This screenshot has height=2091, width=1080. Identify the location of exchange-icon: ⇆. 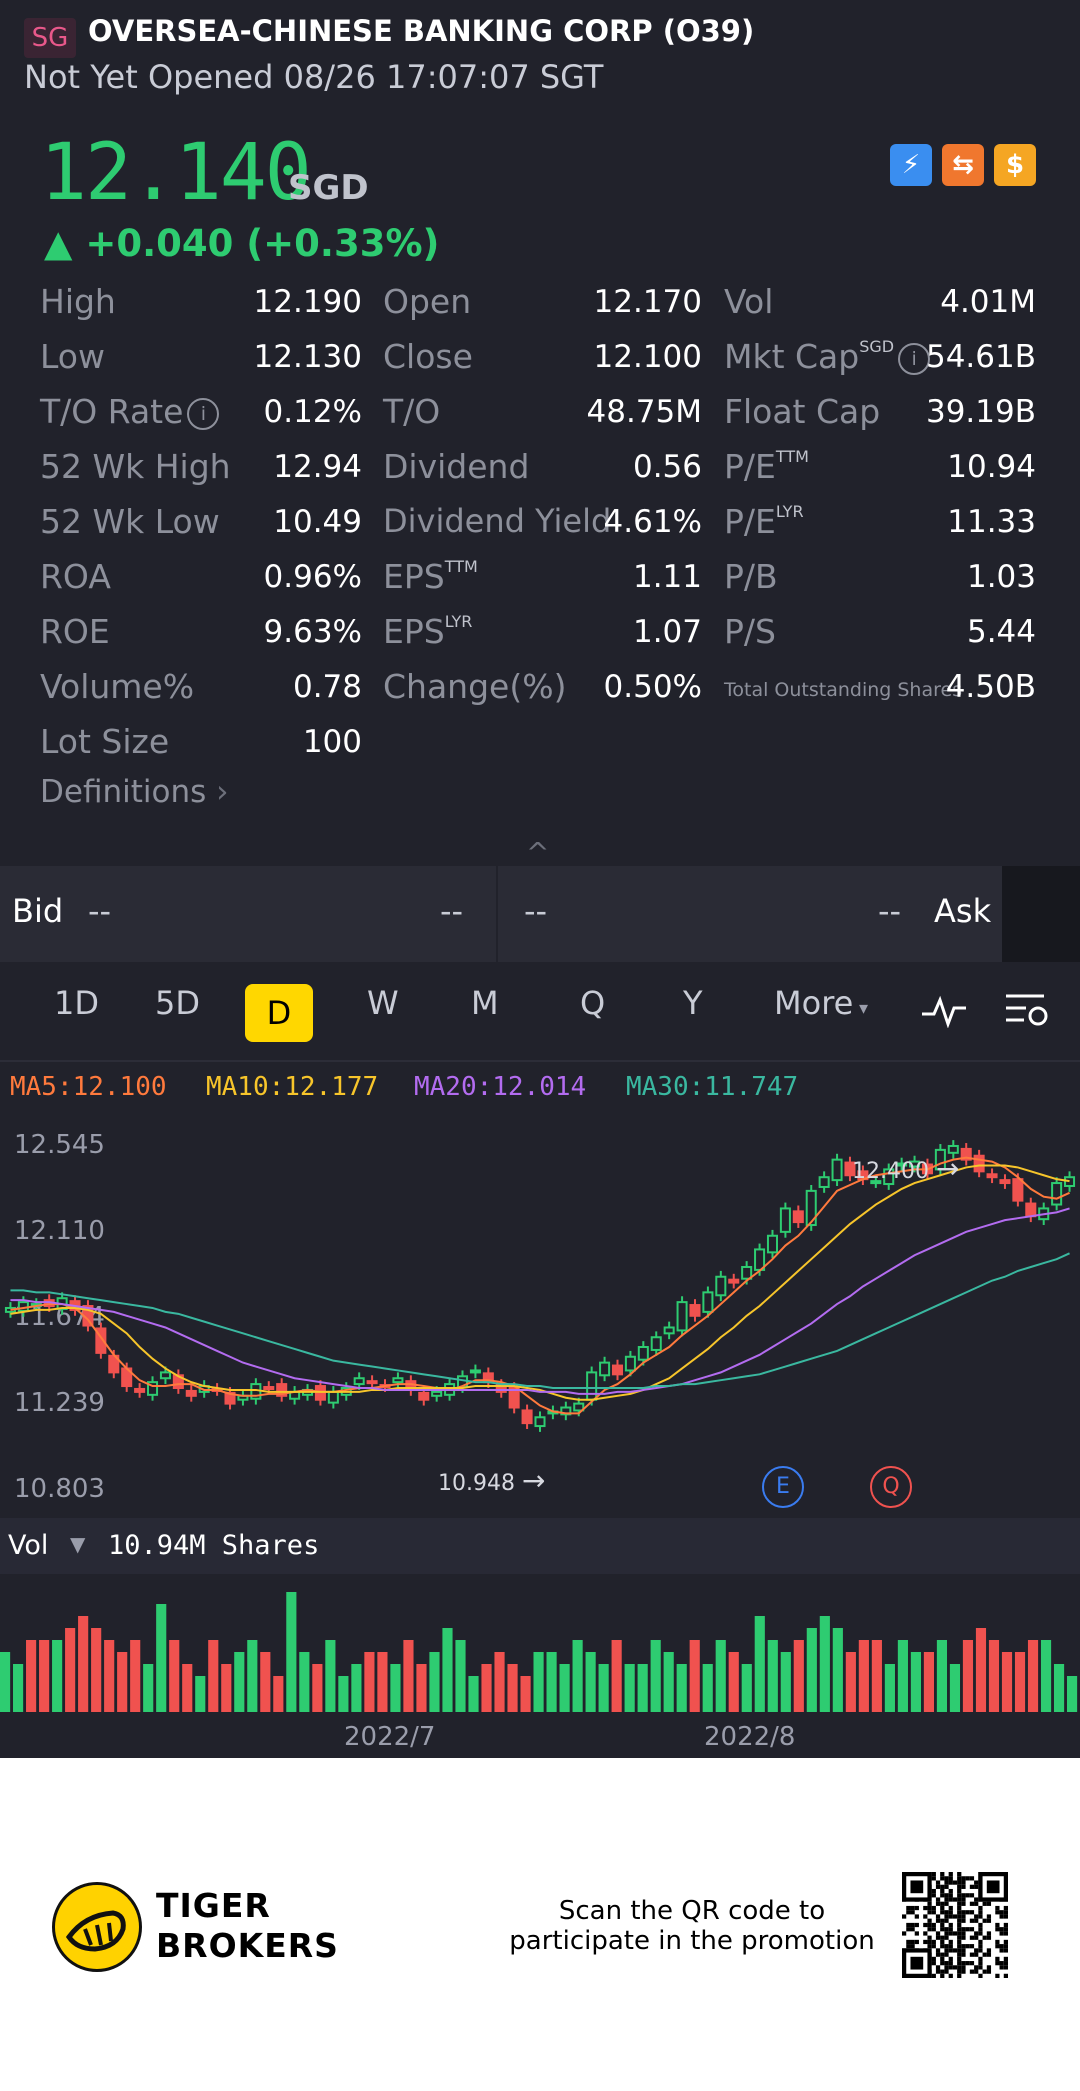
(963, 165).